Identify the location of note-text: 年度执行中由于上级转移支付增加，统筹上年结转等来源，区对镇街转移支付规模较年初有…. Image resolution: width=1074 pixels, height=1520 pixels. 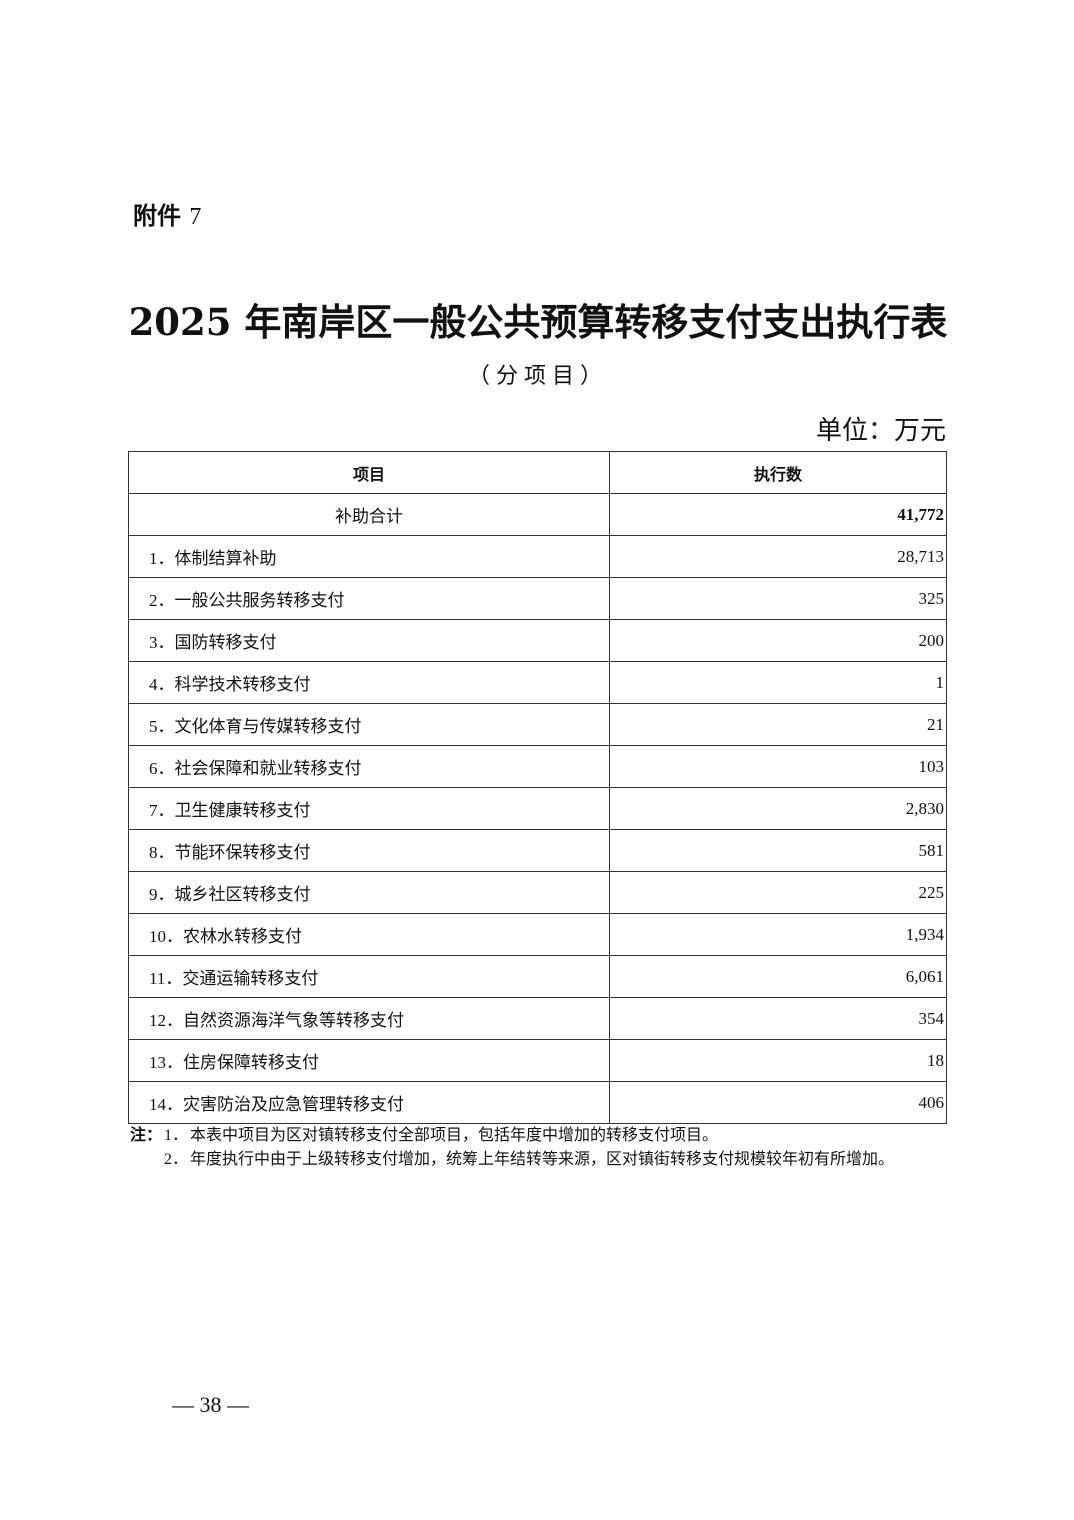
(542, 1159).